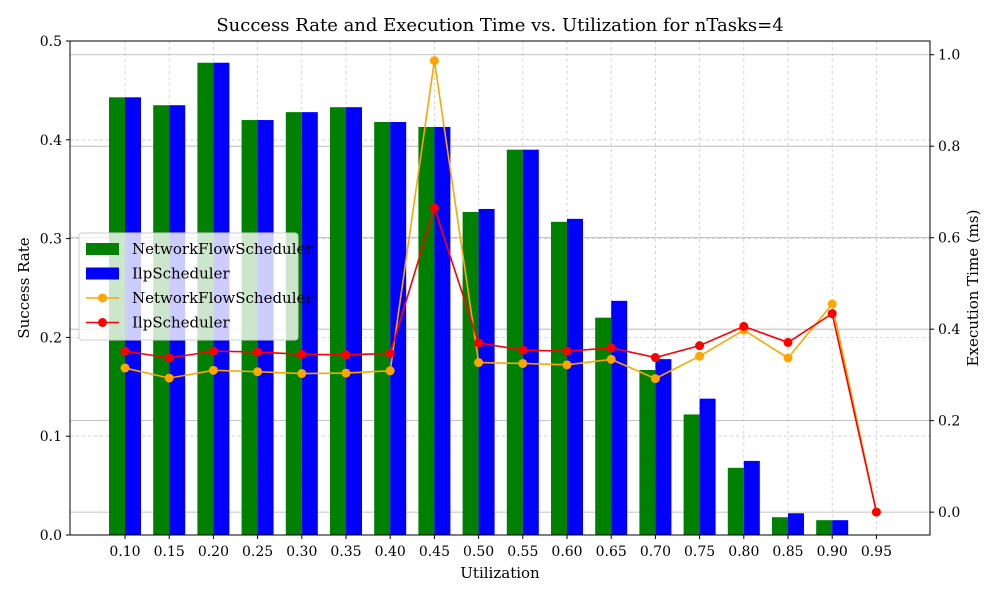 This screenshot has height=600, width=1000. Describe the element at coordinates (51, 42) in the screenshot. I see `y-tick-label: 0.5` at that location.